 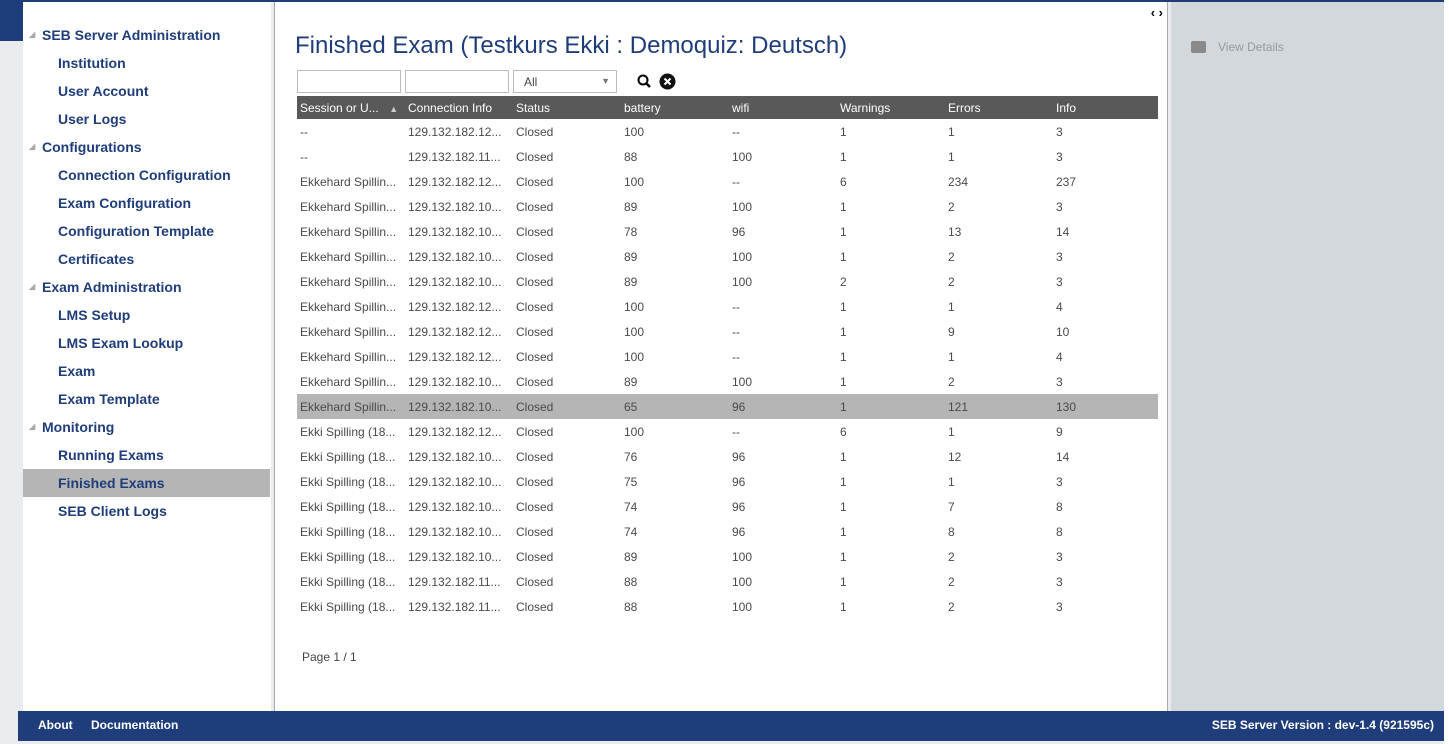 I want to click on view-details-action: View Details, so click(x=1237, y=47).